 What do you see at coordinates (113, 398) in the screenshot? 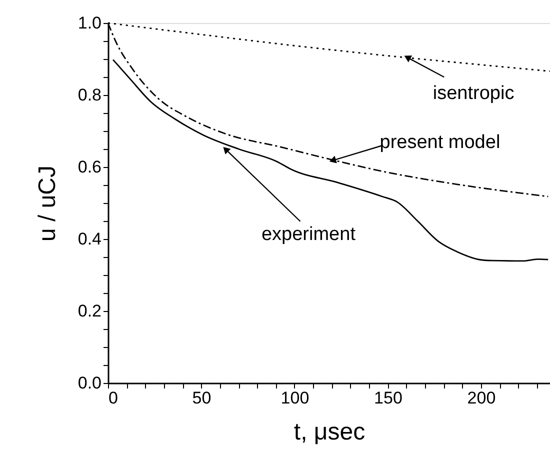
I see `x-tick-label: 0` at bounding box center [113, 398].